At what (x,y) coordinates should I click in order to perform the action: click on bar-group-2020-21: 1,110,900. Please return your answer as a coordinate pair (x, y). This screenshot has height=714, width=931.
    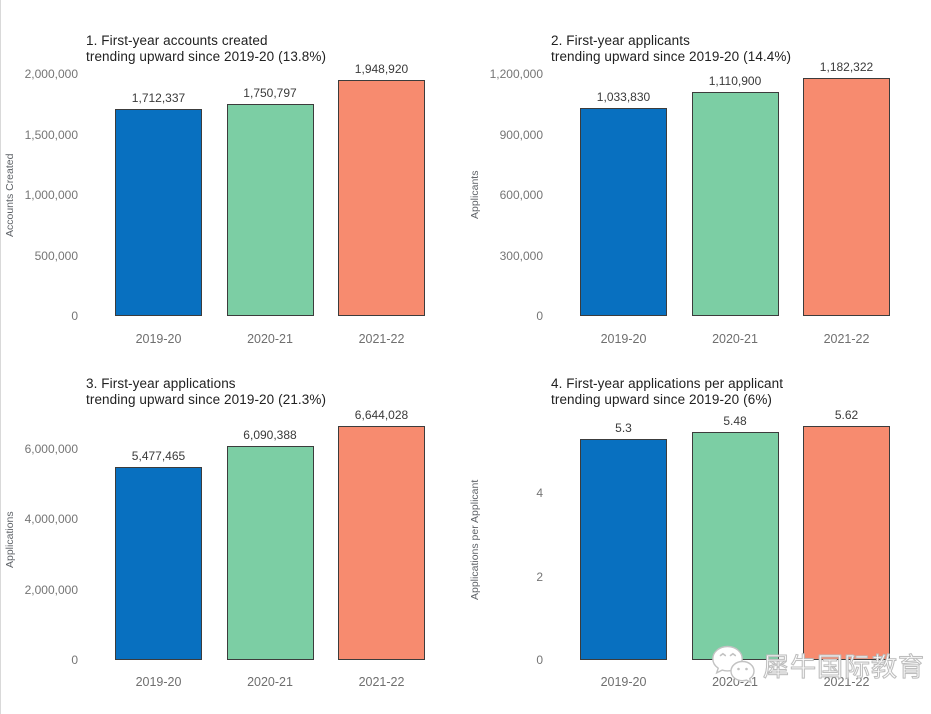
    Looking at the image, I should click on (735, 194).